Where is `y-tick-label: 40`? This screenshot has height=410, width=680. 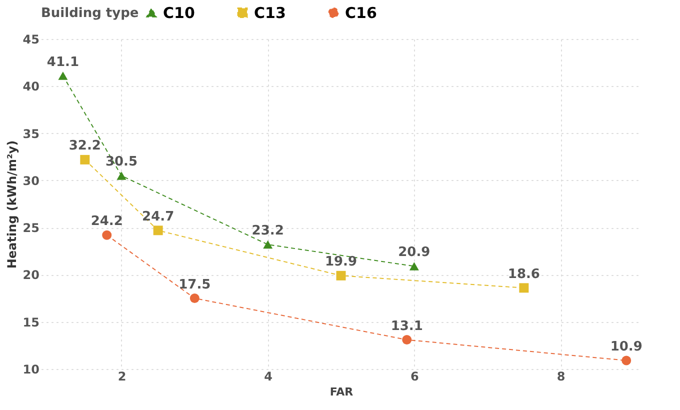
y-tick-label: 40 is located at coordinates (31, 87).